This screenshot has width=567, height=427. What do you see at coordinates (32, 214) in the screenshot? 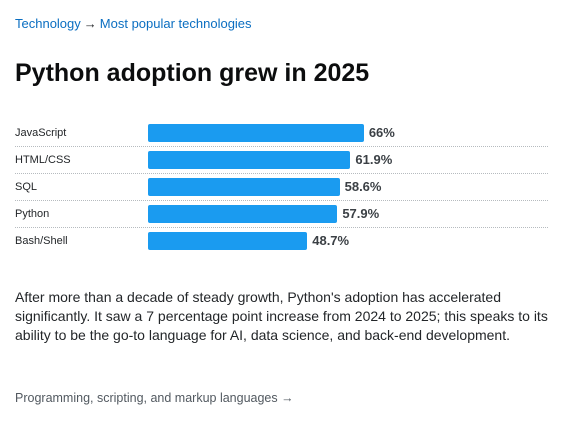
I see `category-label: Python` at bounding box center [32, 214].